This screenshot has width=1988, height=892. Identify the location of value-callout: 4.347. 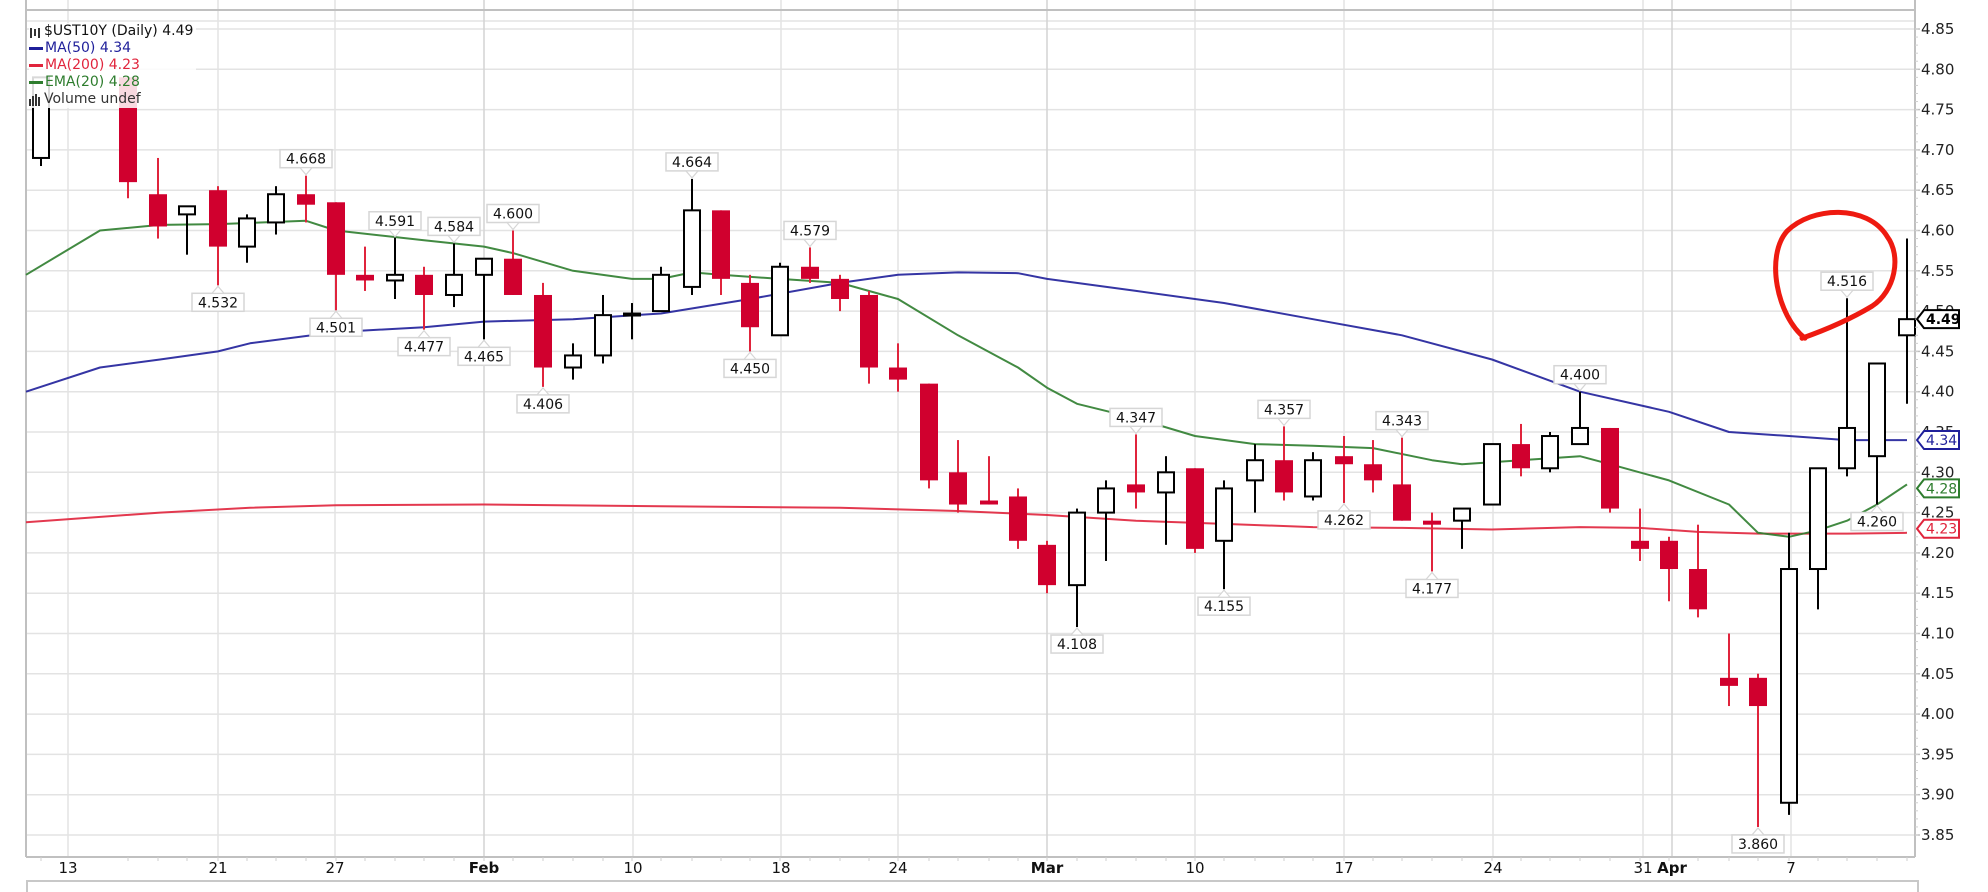
(1136, 421).